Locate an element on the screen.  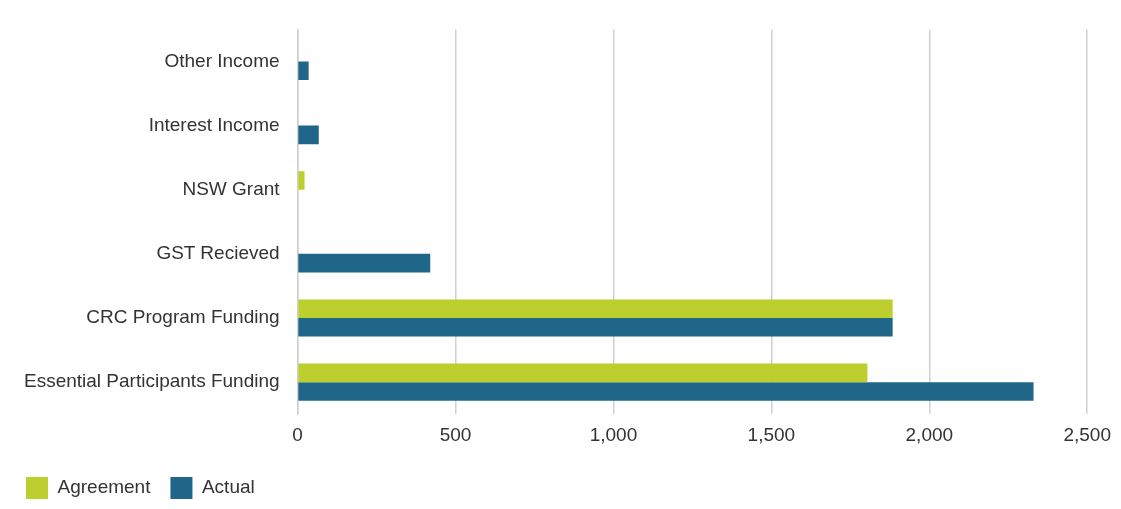
legend-label: Agreement is located at coordinates (104, 487).